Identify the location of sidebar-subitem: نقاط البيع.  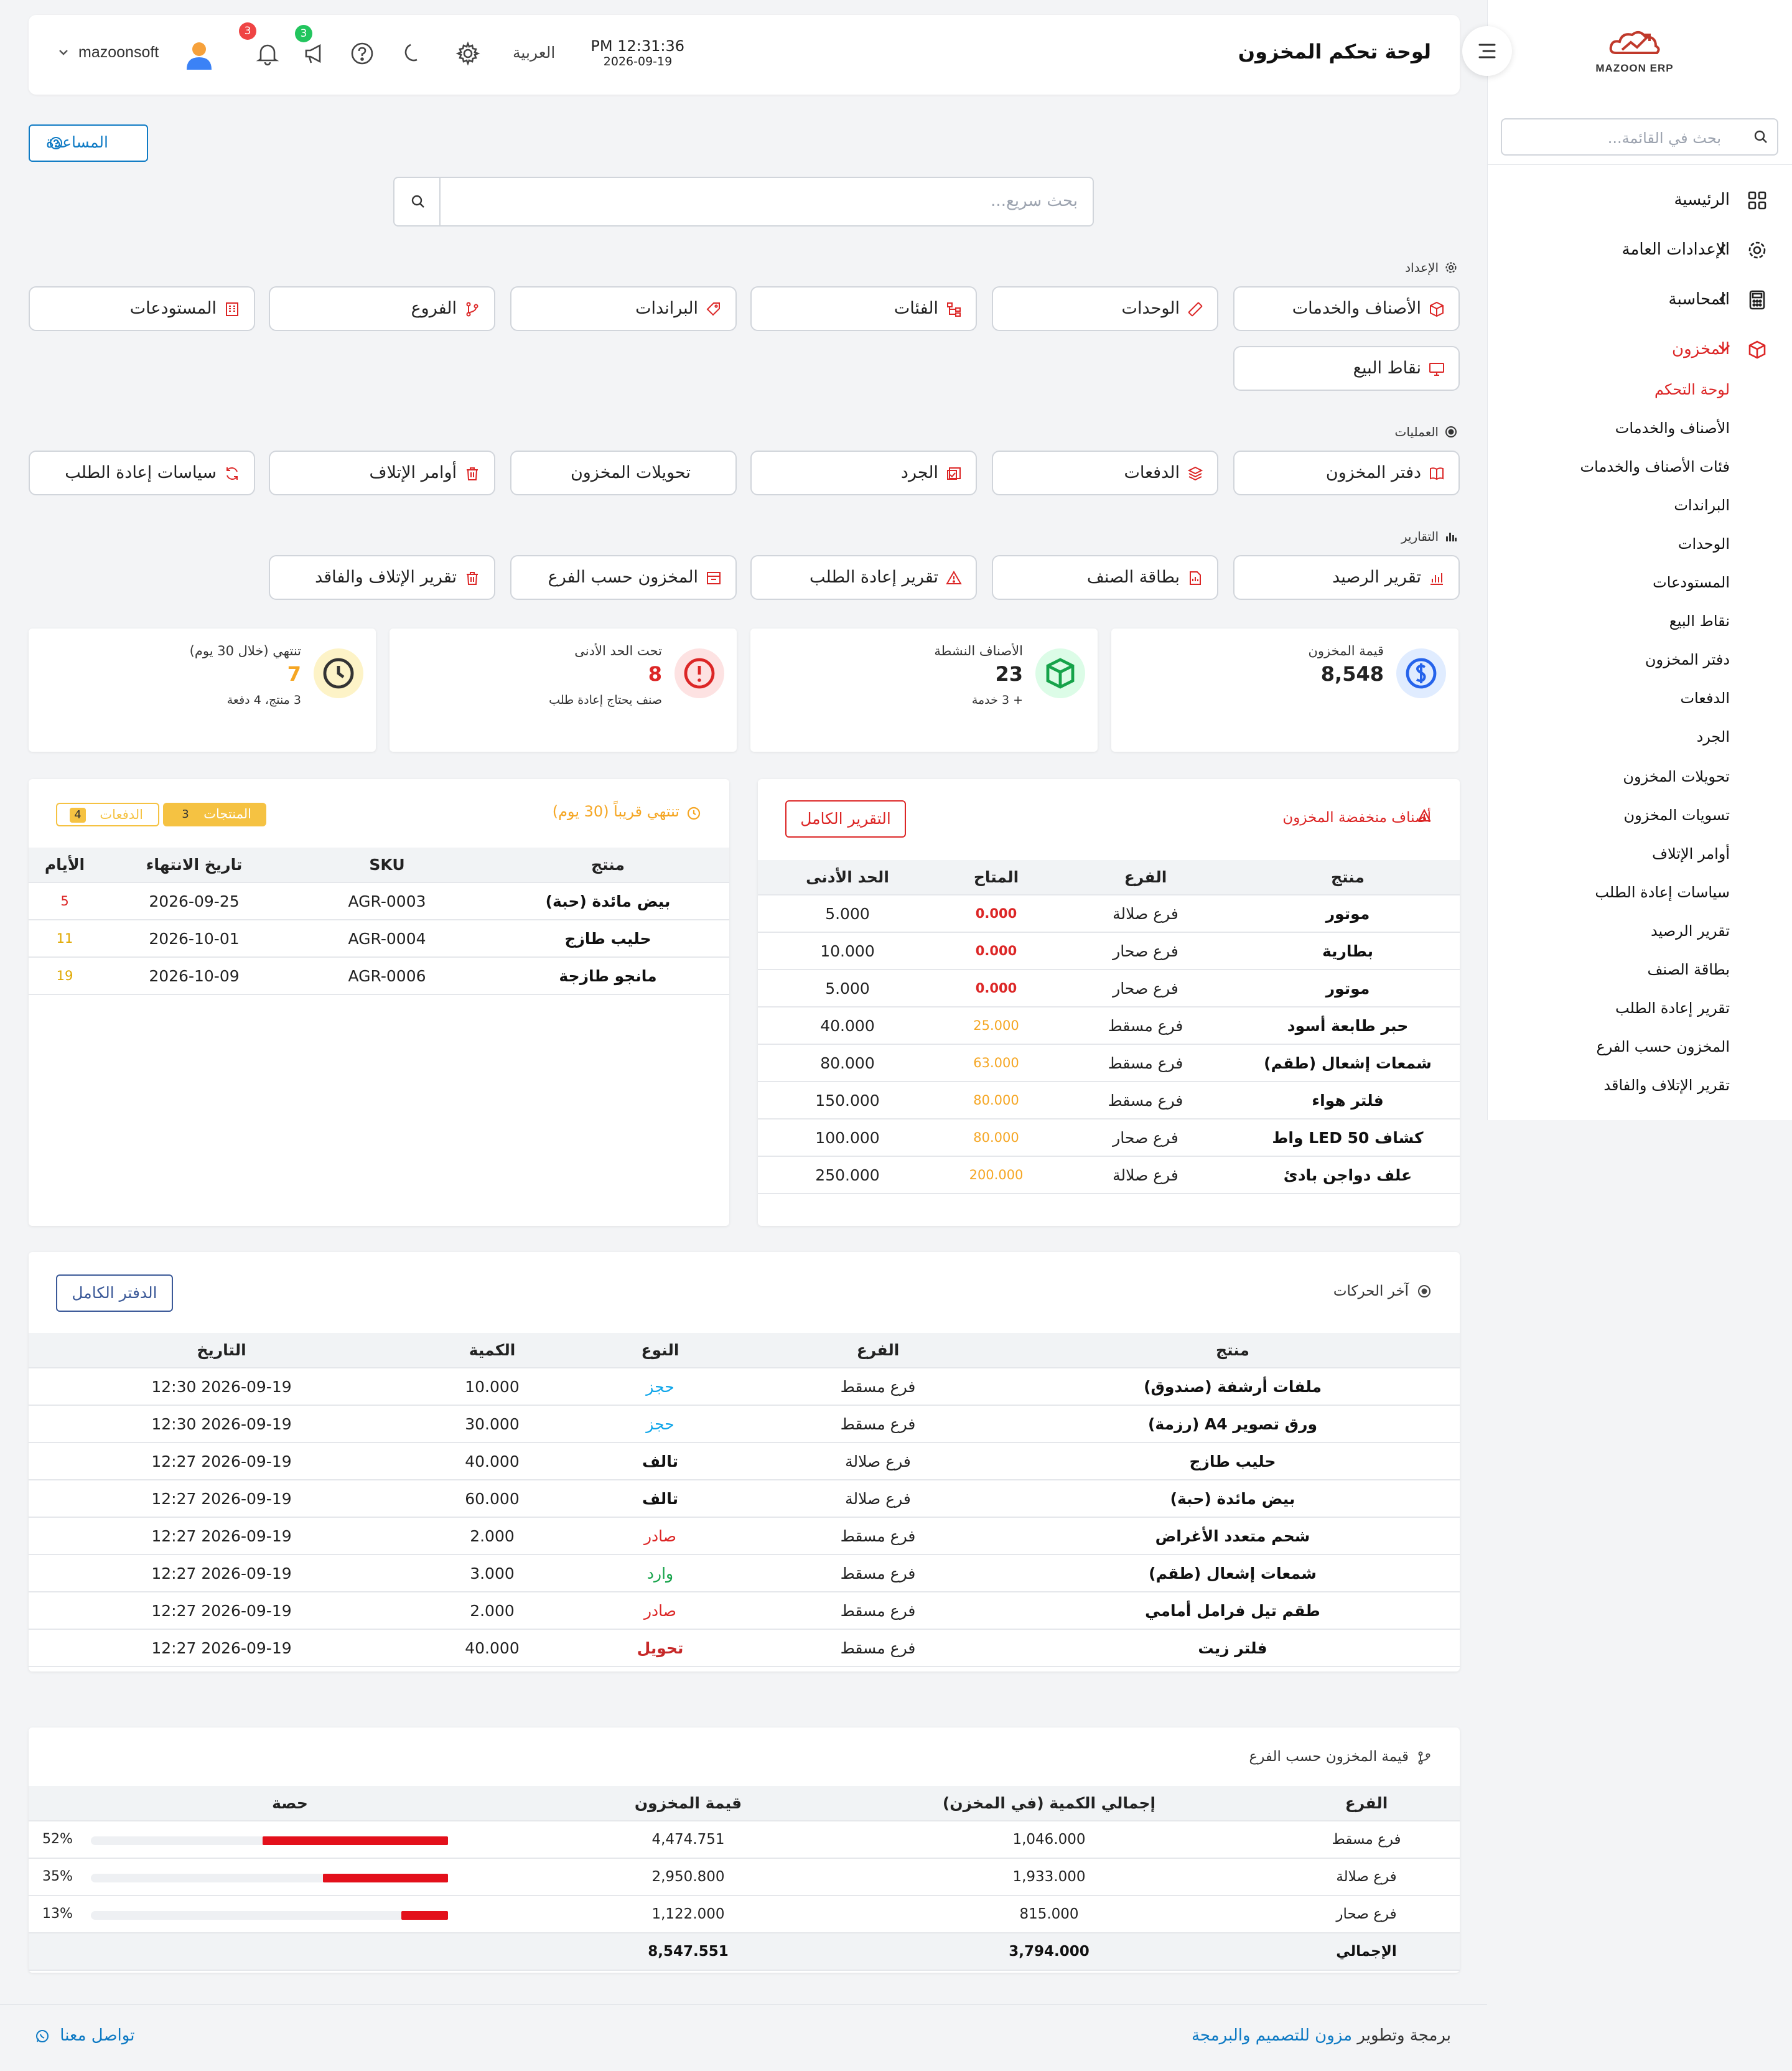
(1699, 621).